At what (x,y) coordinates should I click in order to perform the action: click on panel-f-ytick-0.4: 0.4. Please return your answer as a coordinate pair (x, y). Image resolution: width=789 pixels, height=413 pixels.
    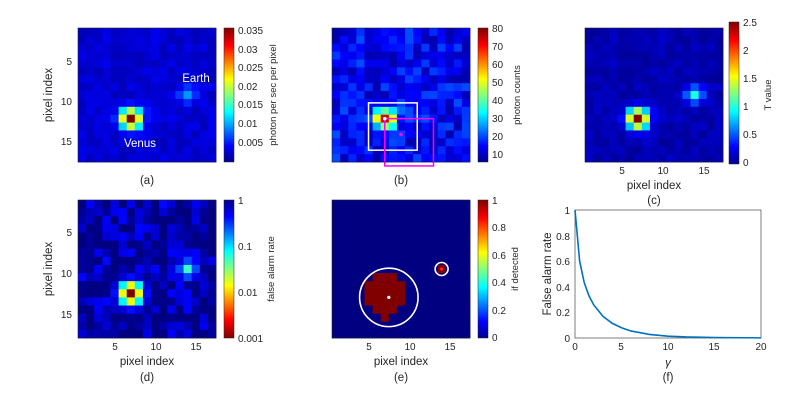
    Looking at the image, I should click on (563, 288).